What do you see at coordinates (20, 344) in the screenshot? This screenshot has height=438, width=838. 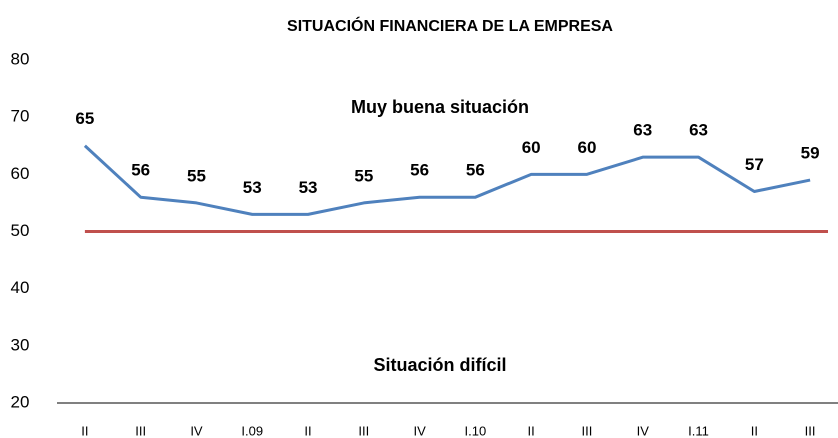 I see `y-tick-label: 30` at bounding box center [20, 344].